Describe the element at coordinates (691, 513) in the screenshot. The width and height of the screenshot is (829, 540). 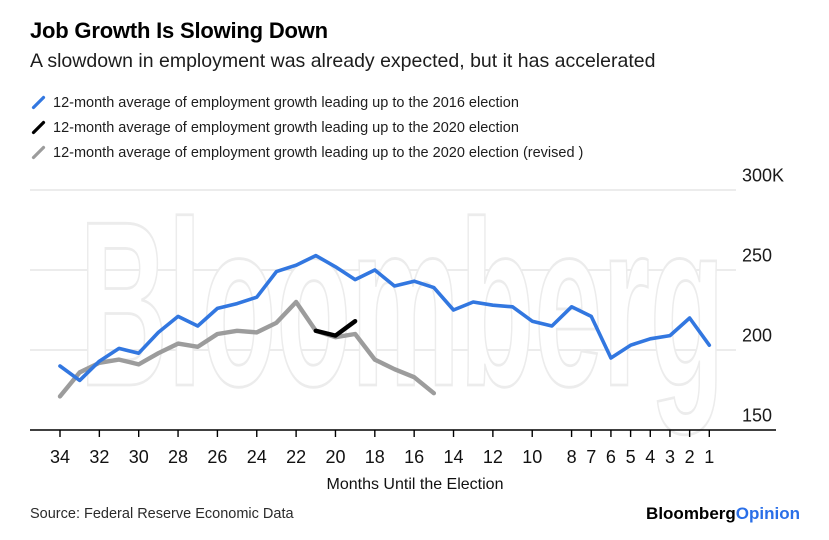
I see `brand-bloomberg: Bloomberg` at that location.